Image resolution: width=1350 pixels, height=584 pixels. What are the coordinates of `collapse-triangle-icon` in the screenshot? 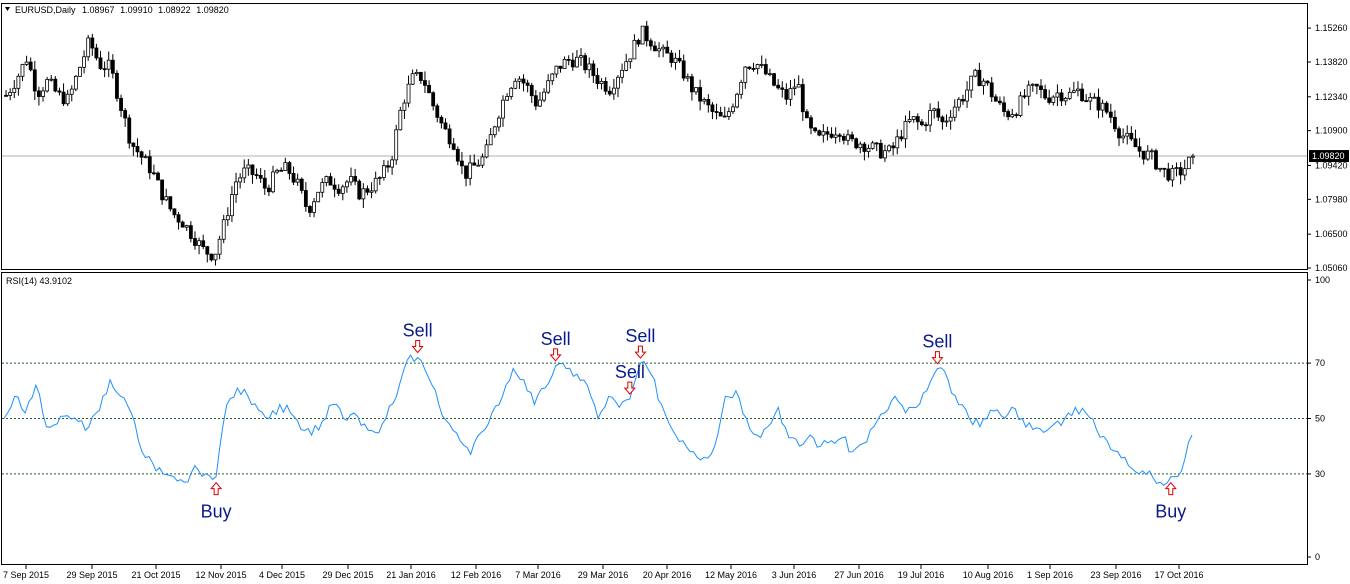 It's located at (7, 9).